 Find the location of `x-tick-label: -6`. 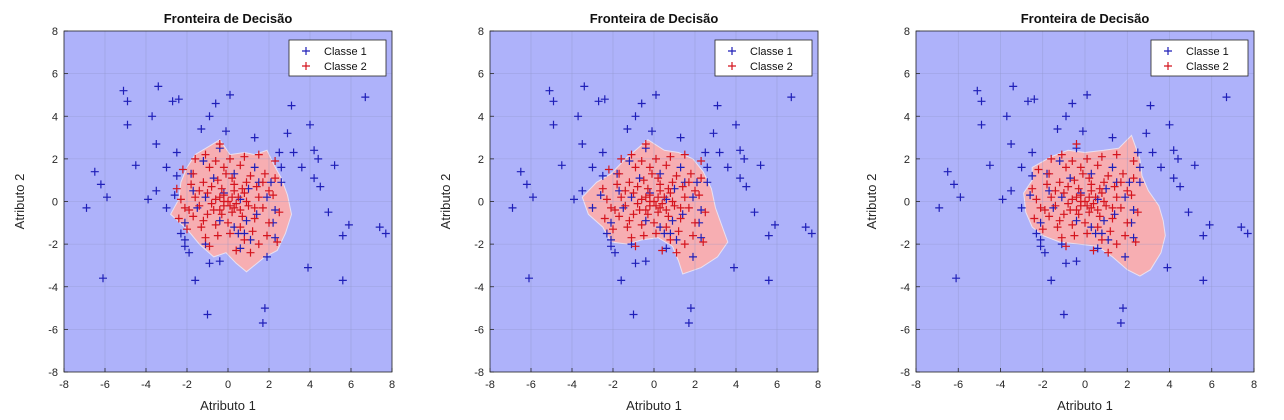

x-tick-label: -6 is located at coordinates (531, 385).